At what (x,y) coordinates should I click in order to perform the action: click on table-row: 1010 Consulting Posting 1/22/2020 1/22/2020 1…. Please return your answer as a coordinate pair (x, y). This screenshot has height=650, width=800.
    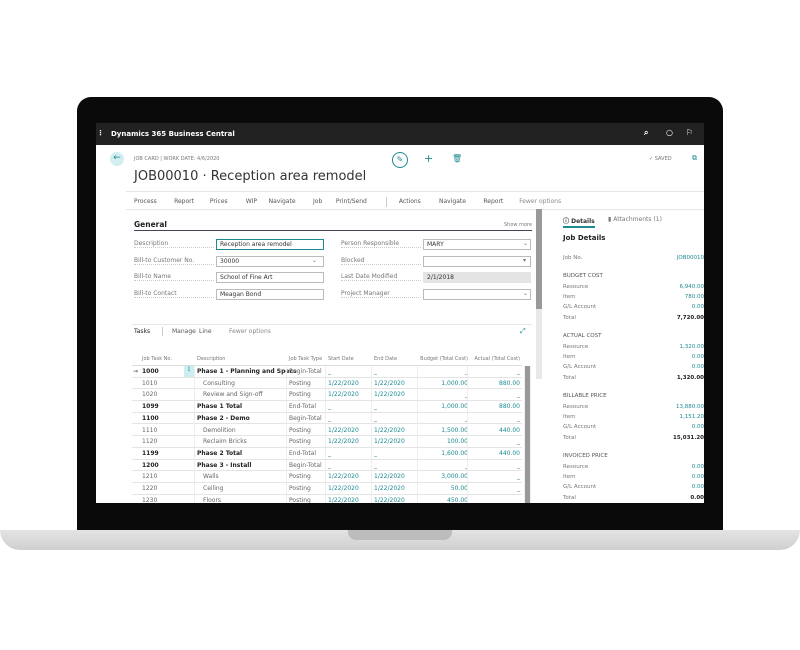
    Looking at the image, I should click on (327, 383).